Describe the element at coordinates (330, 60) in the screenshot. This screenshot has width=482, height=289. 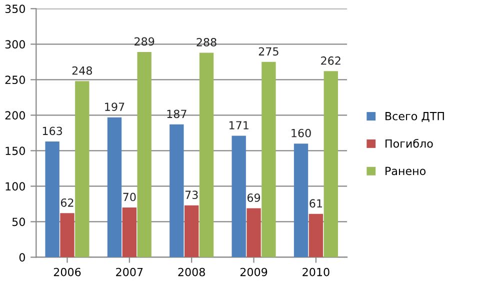
I see `data-label: 262` at that location.